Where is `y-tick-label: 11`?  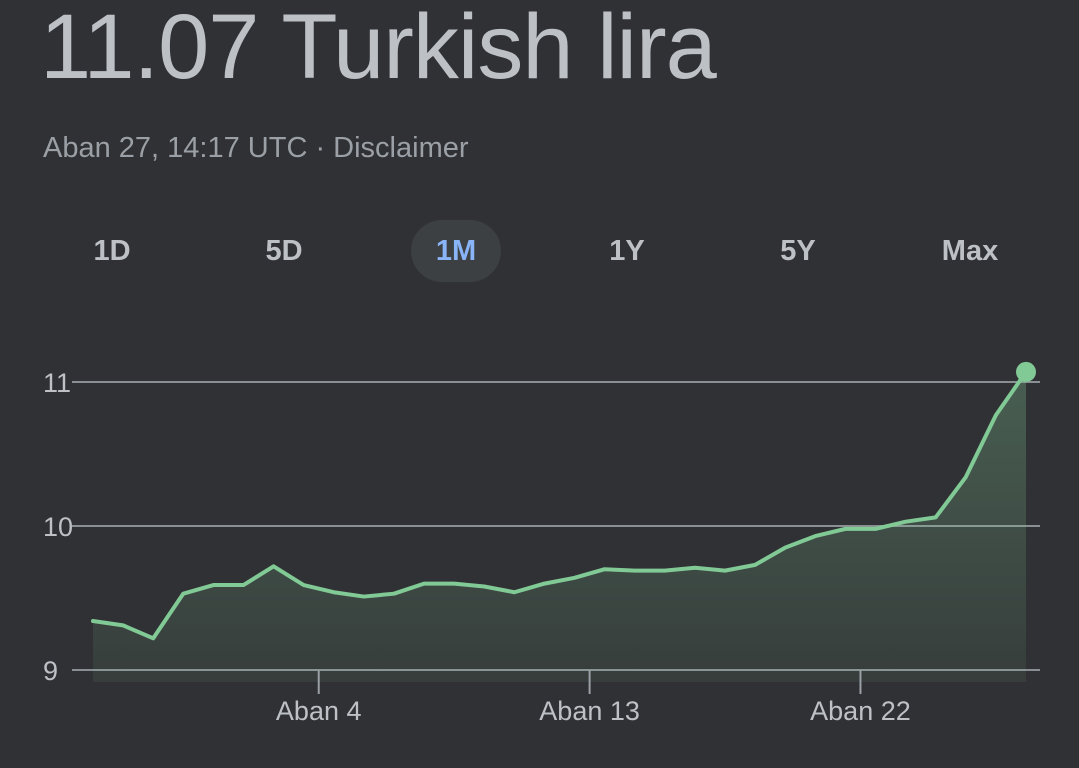
y-tick-label: 11 is located at coordinates (57, 383).